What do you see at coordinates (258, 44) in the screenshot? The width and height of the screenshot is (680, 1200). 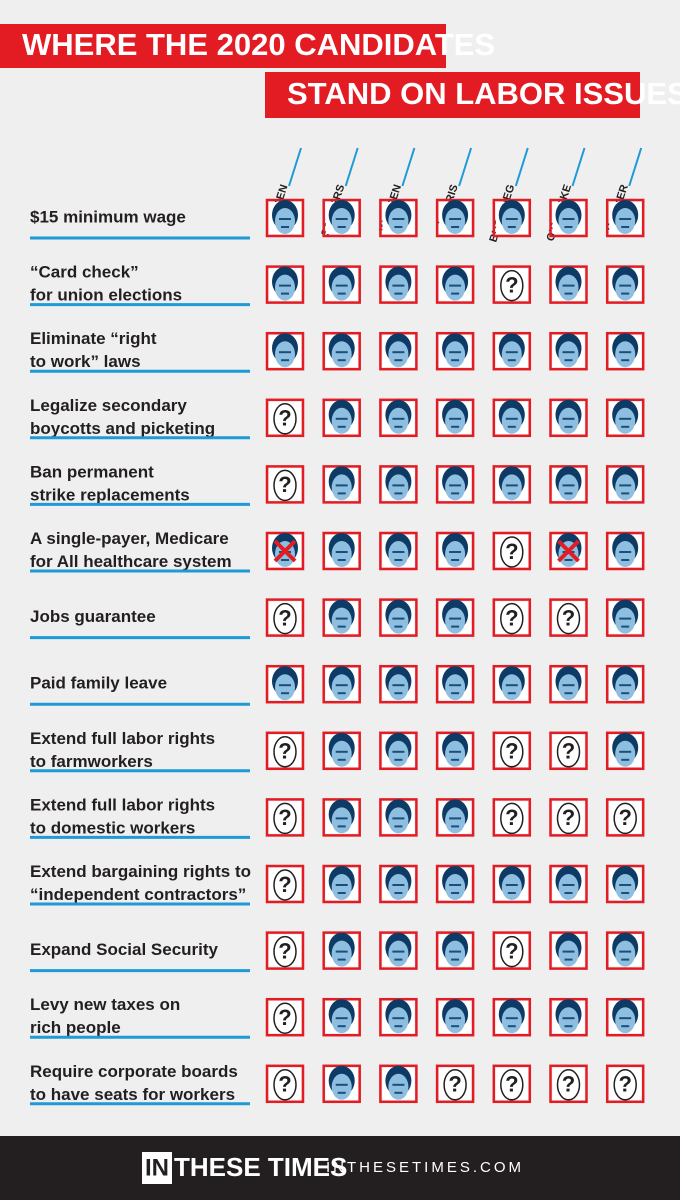 I see `title: WHERE THE 2020 CANDIDATES` at bounding box center [258, 44].